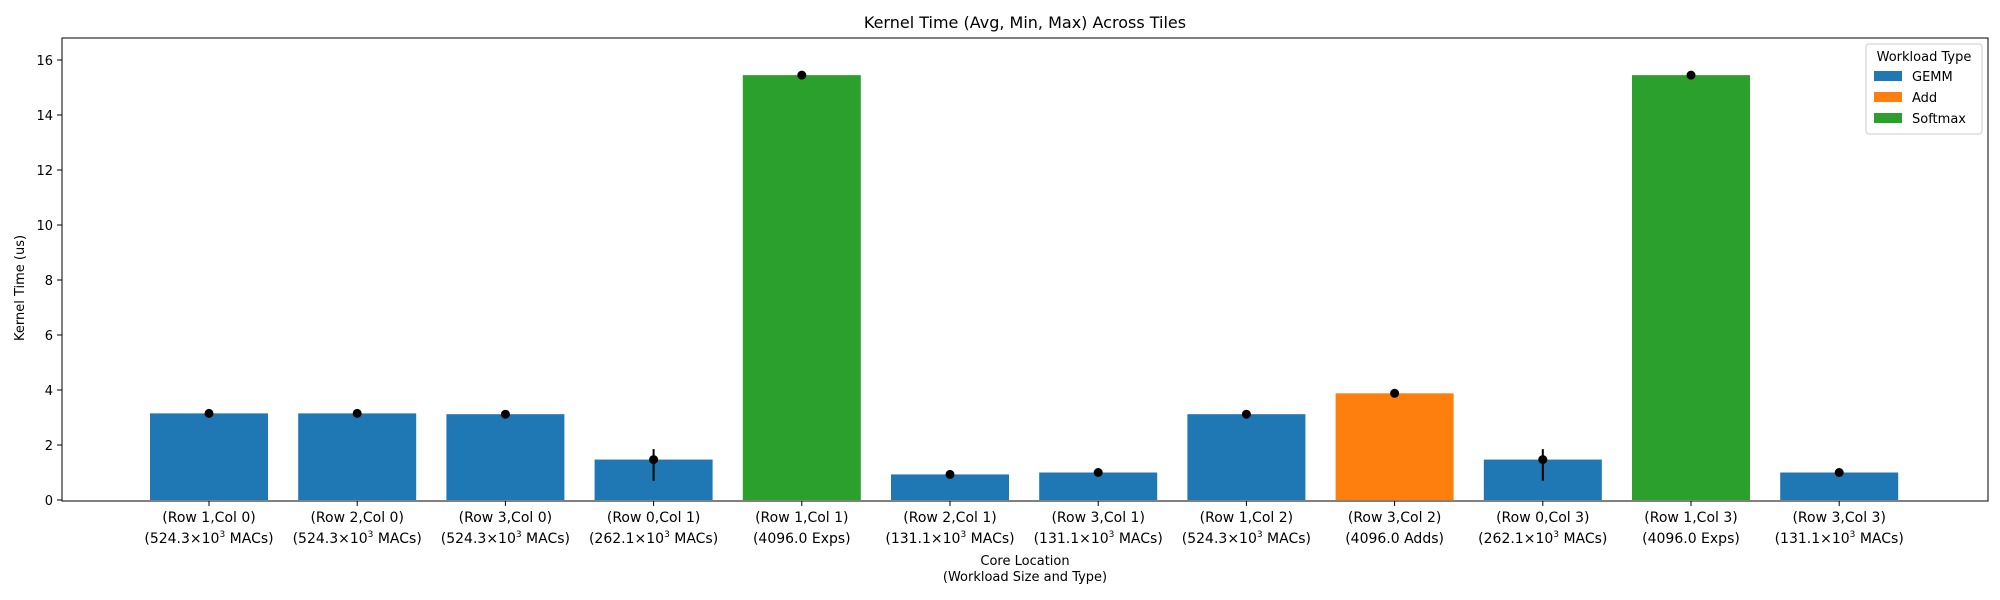 Image resolution: width=2000 pixels, height=600 pixels. I want to click on y-tick-label: 16, so click(44, 61).